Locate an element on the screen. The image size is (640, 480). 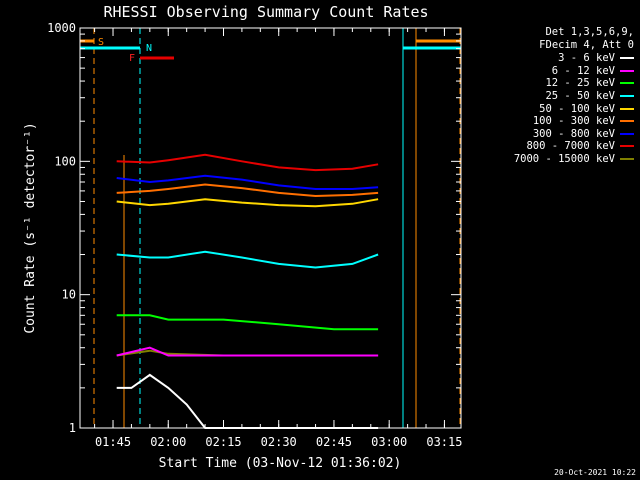
legend-entry: 300 - 800 keV is located at coordinates (552, 134).